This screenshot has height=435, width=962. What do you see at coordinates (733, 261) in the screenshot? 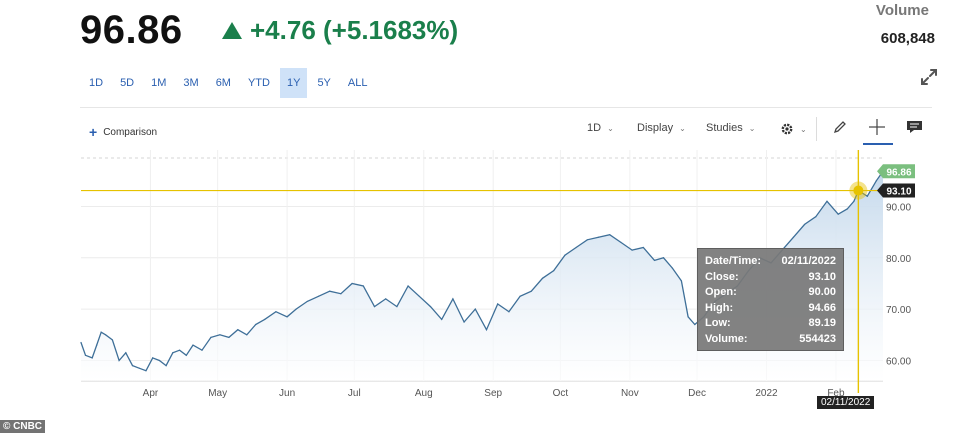
I see `tooltip-label: Date/Time:` at bounding box center [733, 261].